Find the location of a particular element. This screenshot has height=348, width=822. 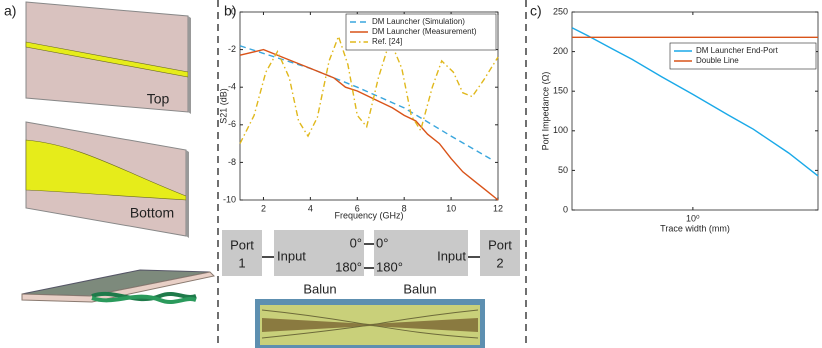

legend-label: DM Launcher (Measurement) is located at coordinates (424, 31).